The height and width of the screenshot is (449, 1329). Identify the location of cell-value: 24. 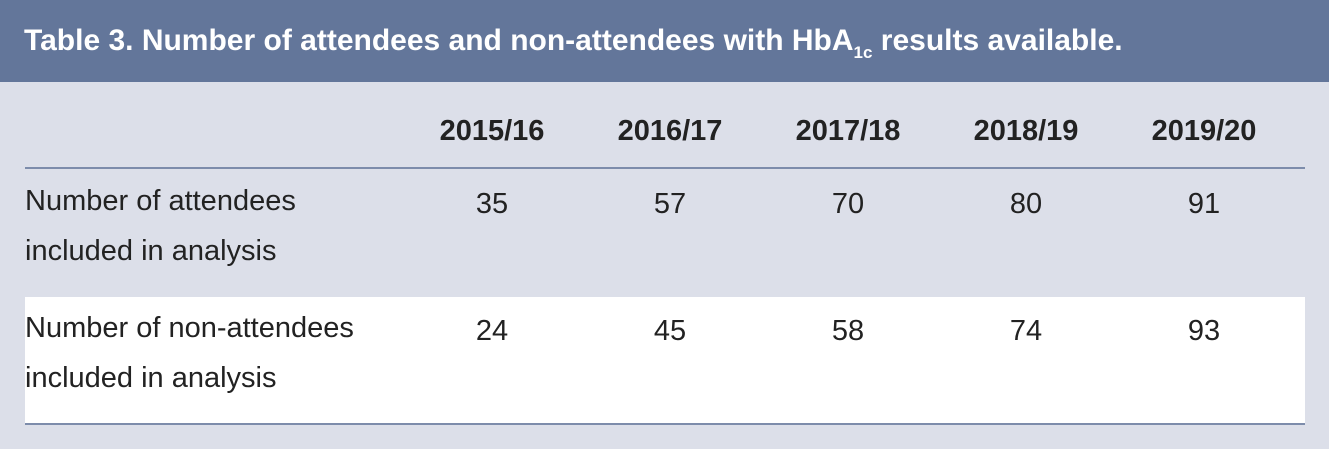
(492, 331).